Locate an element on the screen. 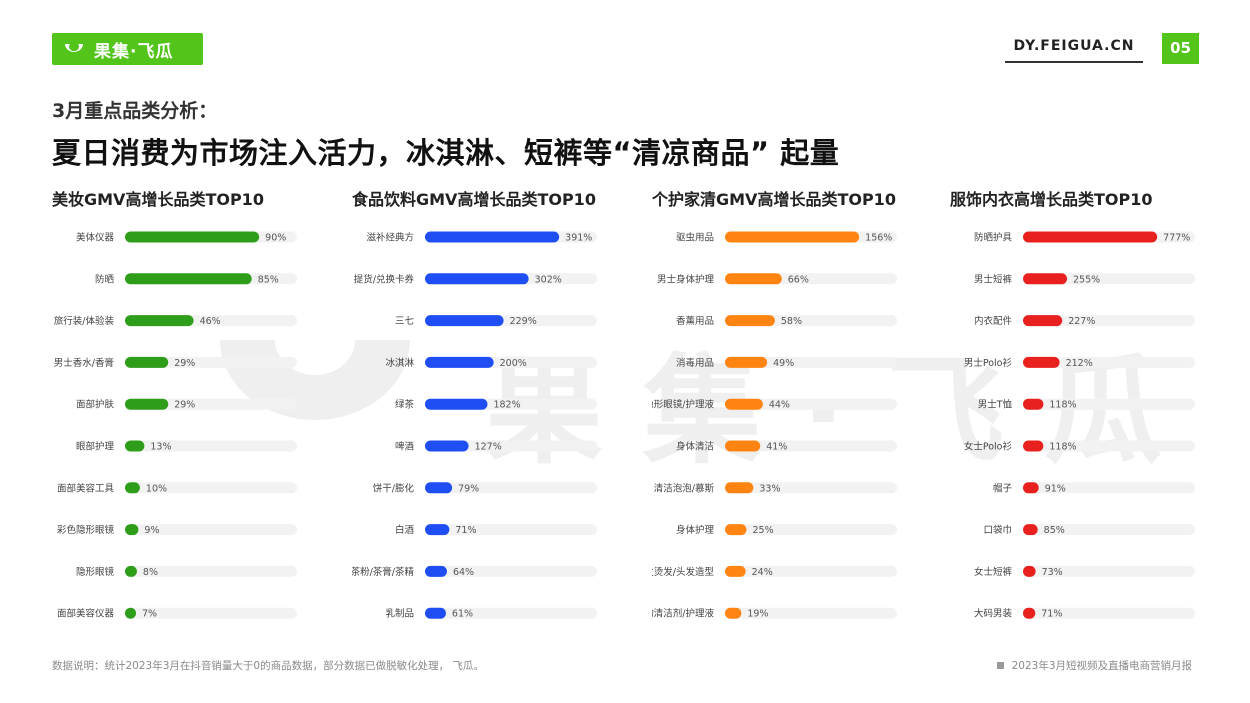 This screenshot has height=703, width=1250. value-label: 25% is located at coordinates (763, 530).